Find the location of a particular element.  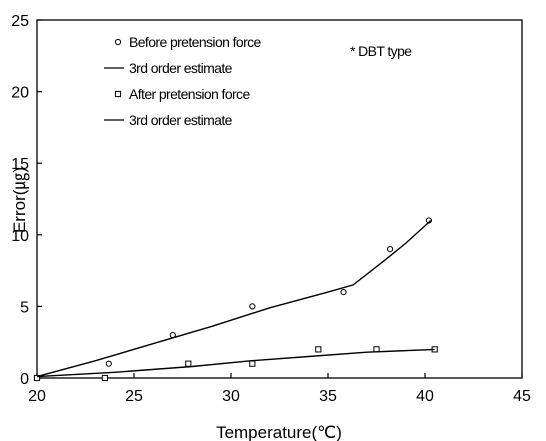

y-tick-label: 15 is located at coordinates (20, 164).